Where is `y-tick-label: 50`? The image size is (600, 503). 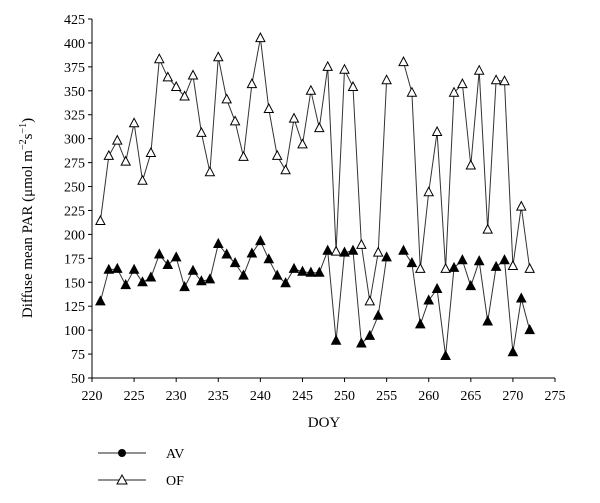
y-tick-label: 50 is located at coordinates (78, 379).